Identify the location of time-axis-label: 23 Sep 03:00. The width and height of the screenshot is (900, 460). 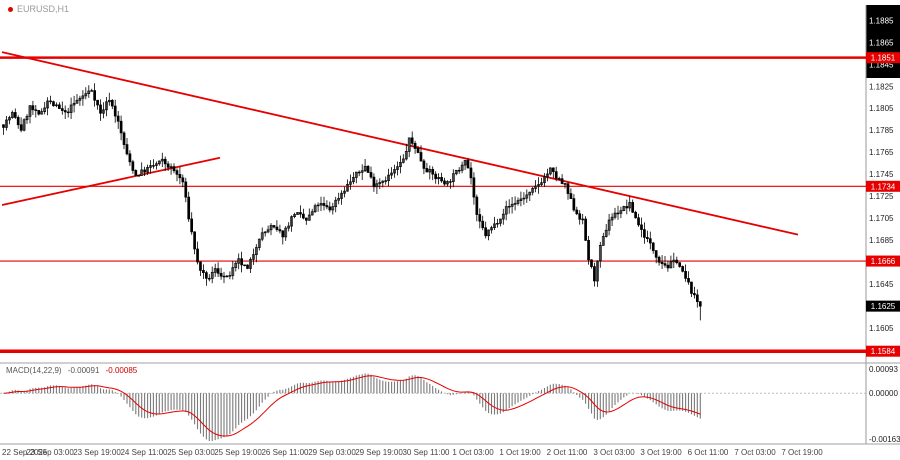
(50, 452).